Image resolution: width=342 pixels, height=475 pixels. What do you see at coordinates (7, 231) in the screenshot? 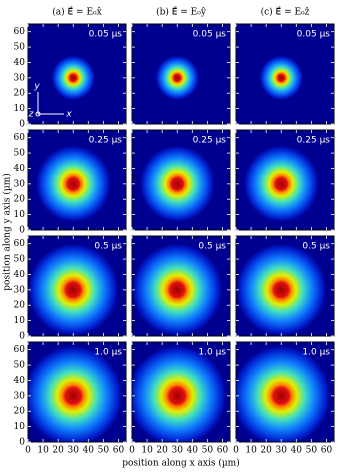
I see `y-axis-label: position along y axis (µm)` at bounding box center [7, 231].